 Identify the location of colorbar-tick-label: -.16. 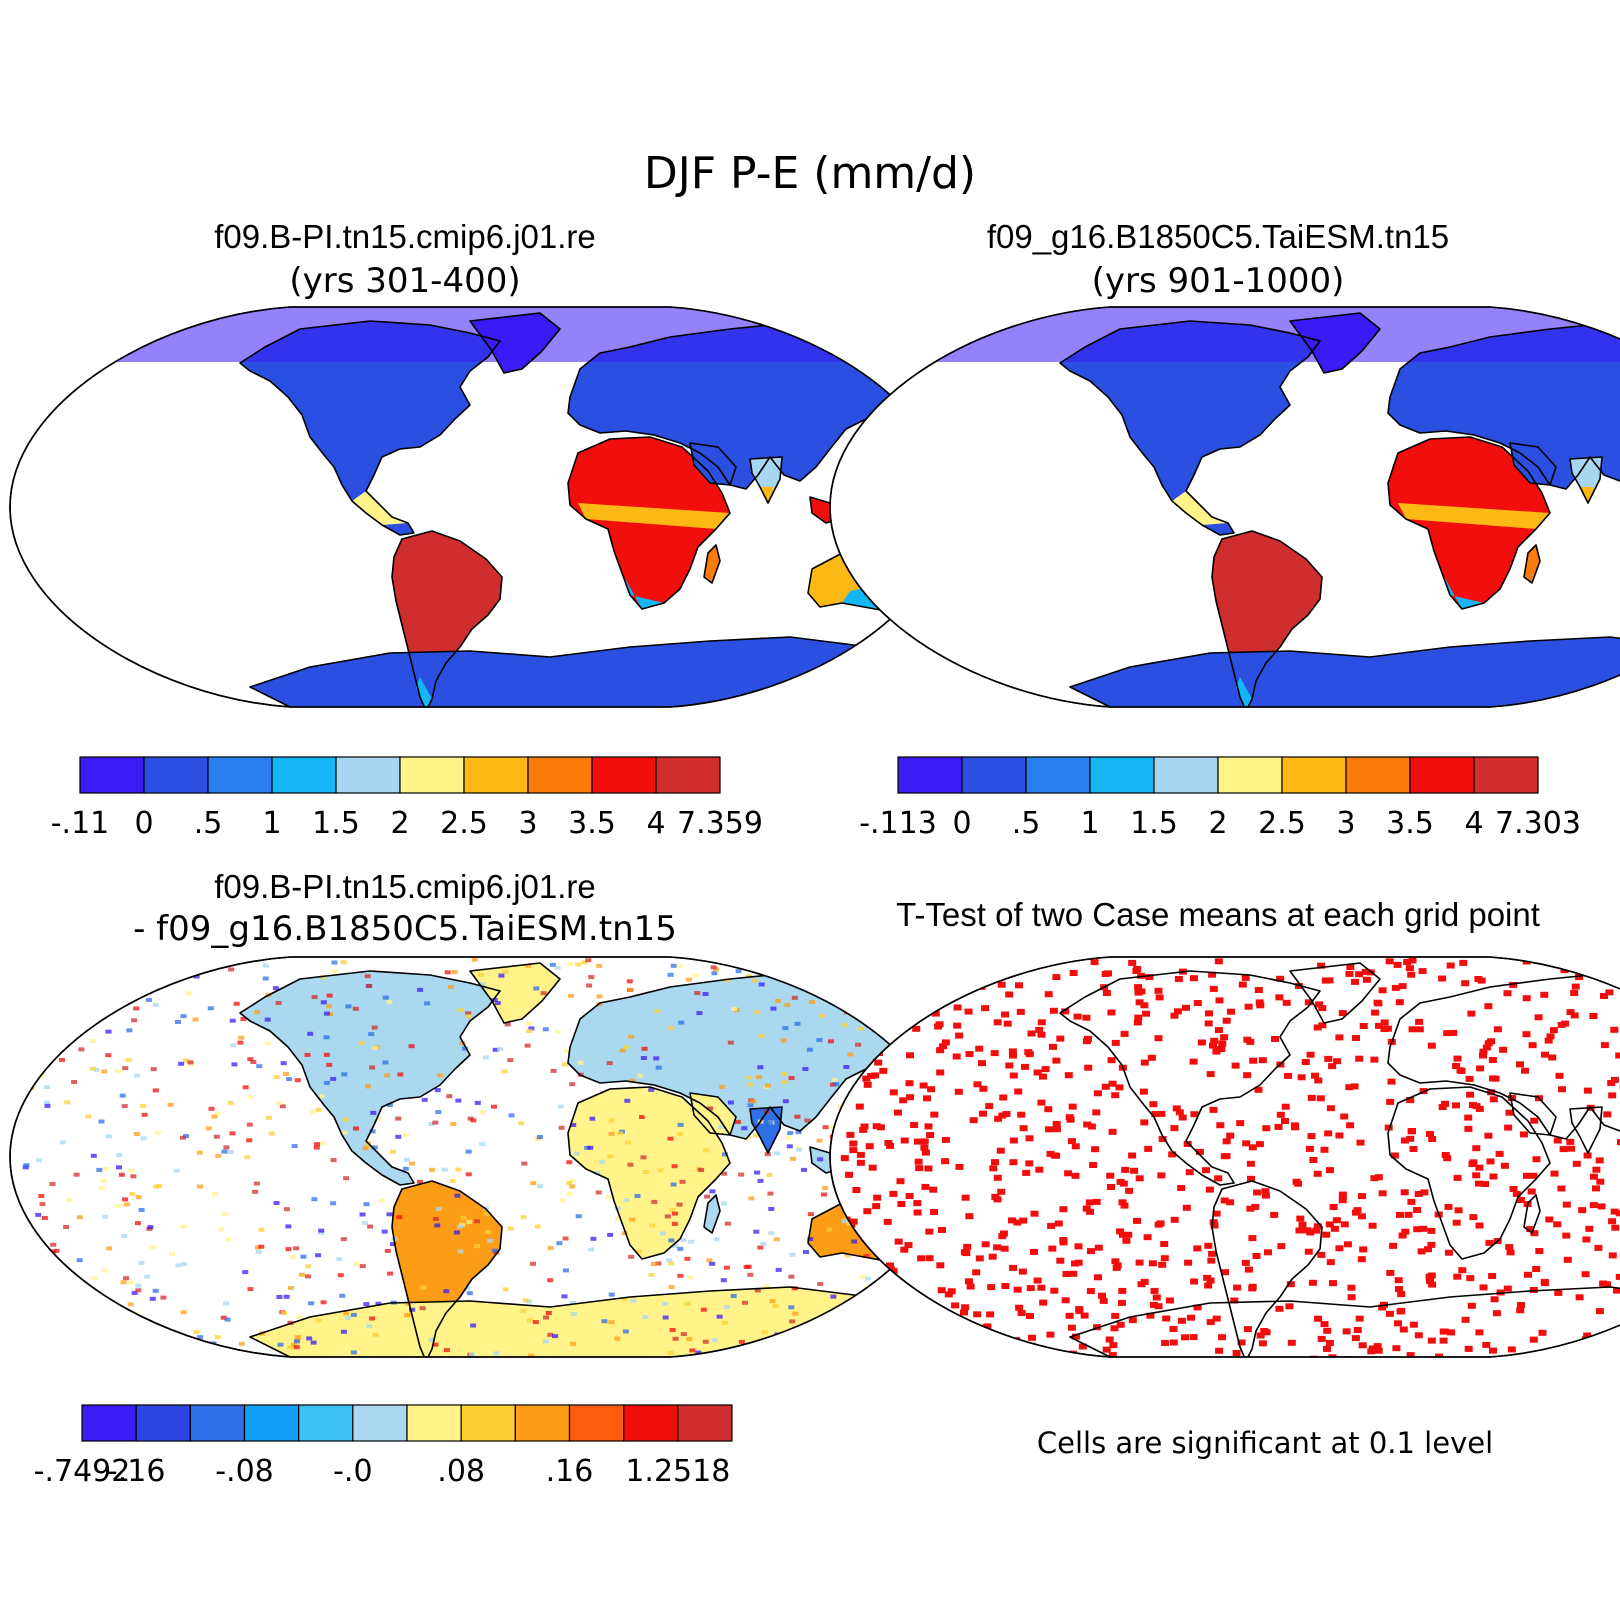
(136, 1471).